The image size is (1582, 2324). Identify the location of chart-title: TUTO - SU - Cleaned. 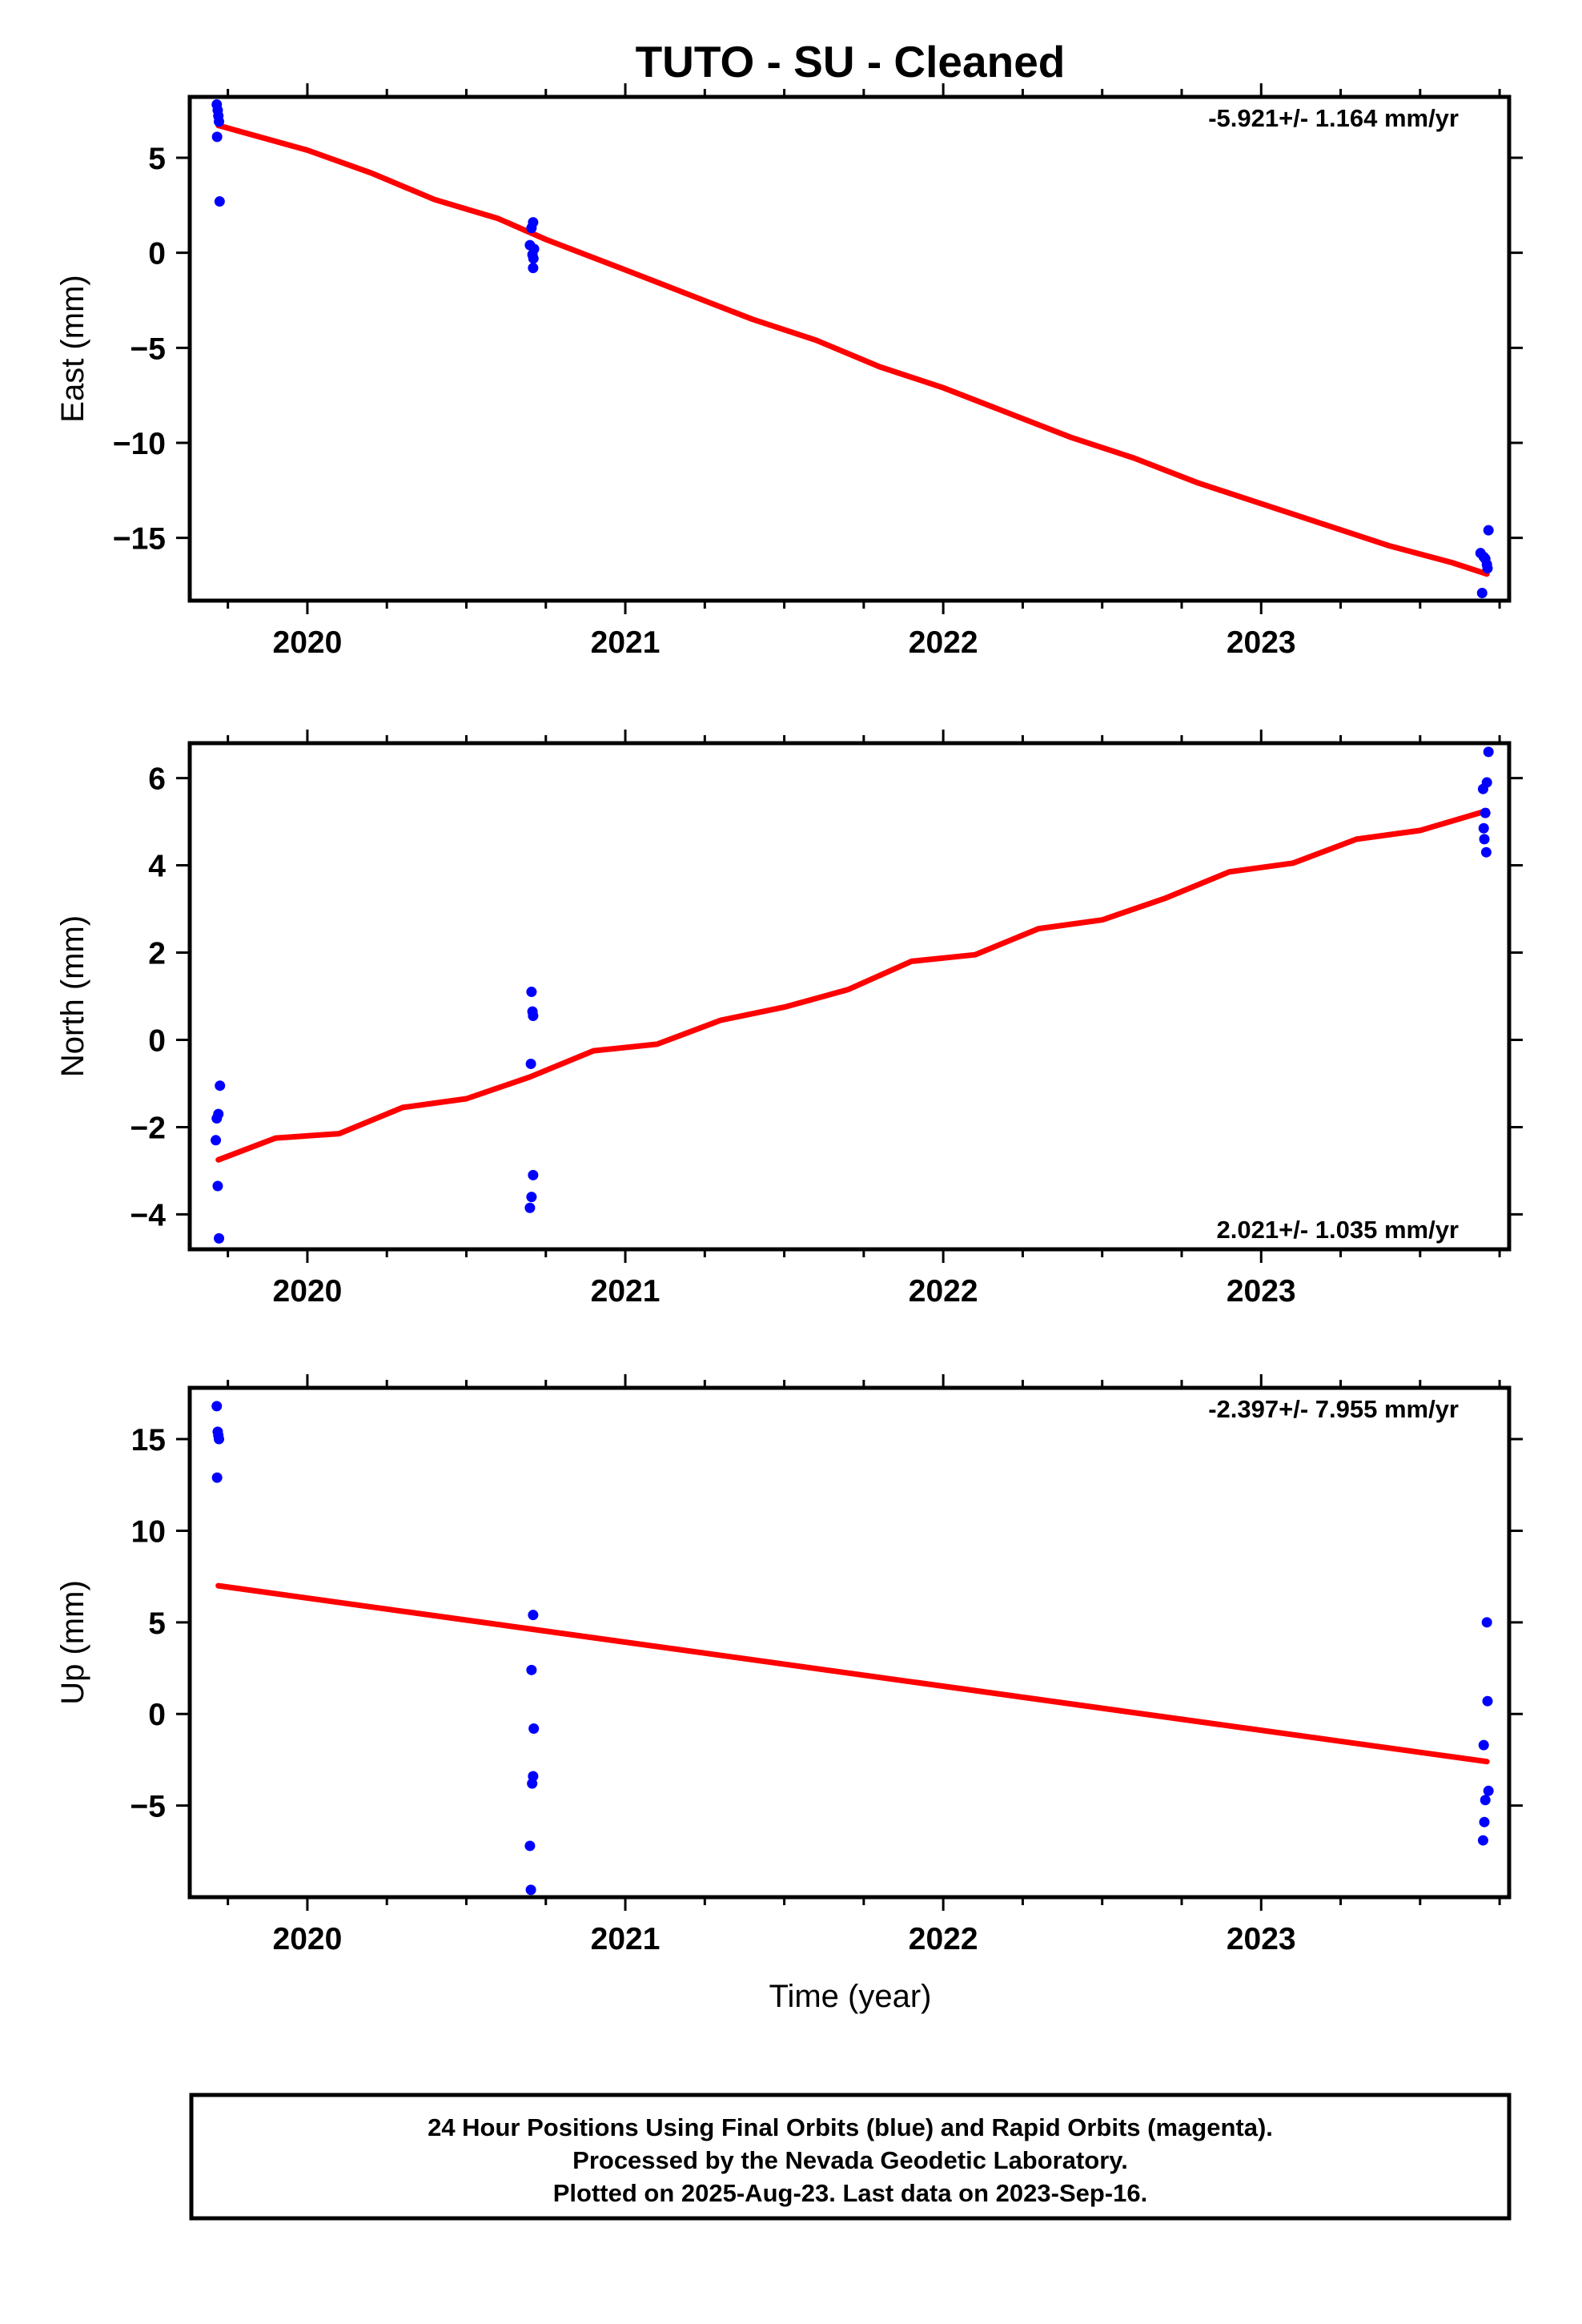
(851, 61).